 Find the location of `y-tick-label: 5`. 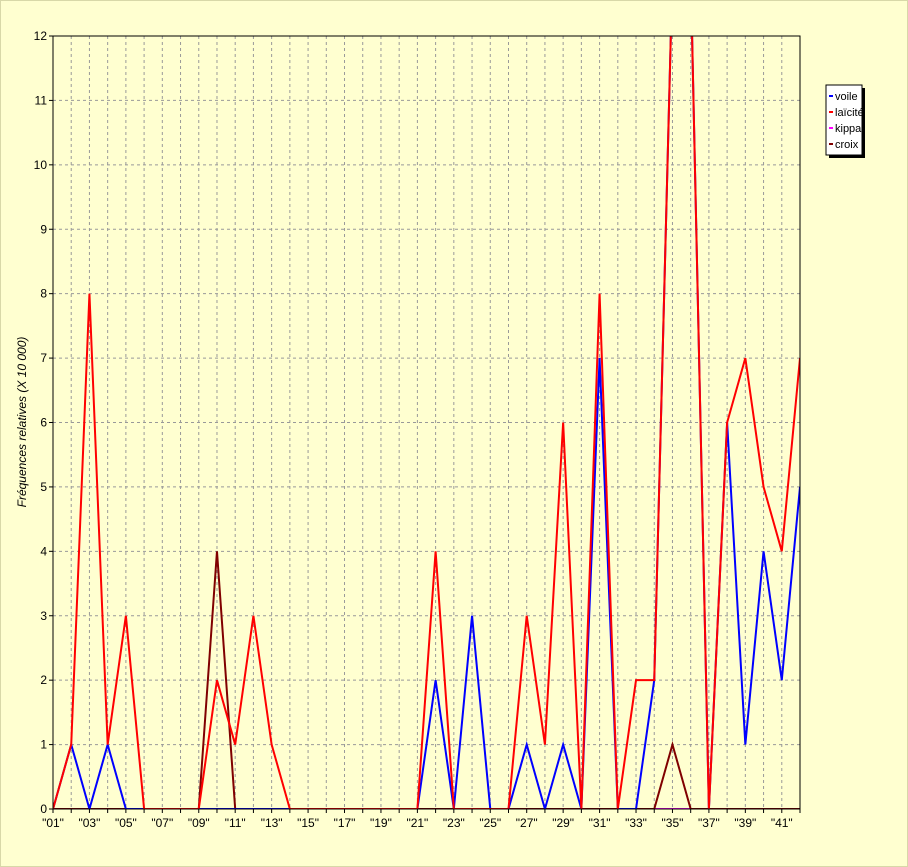

y-tick-label: 5 is located at coordinates (43, 487).